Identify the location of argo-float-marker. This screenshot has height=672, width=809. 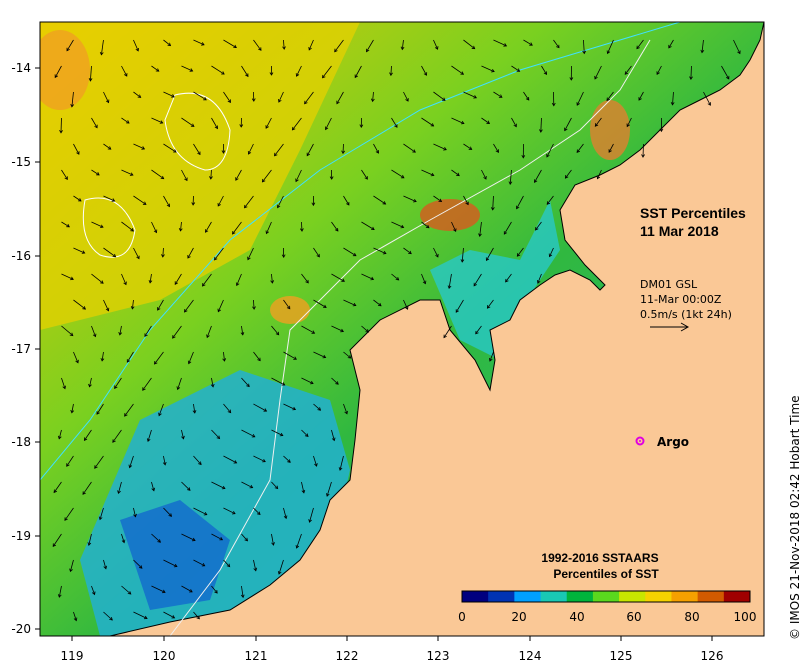
(640, 441).